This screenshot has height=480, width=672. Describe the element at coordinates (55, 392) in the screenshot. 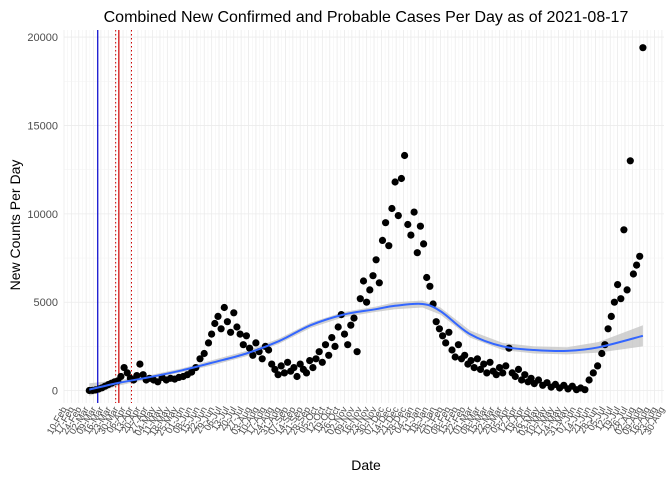

I see `y-tick-label: 0` at that location.